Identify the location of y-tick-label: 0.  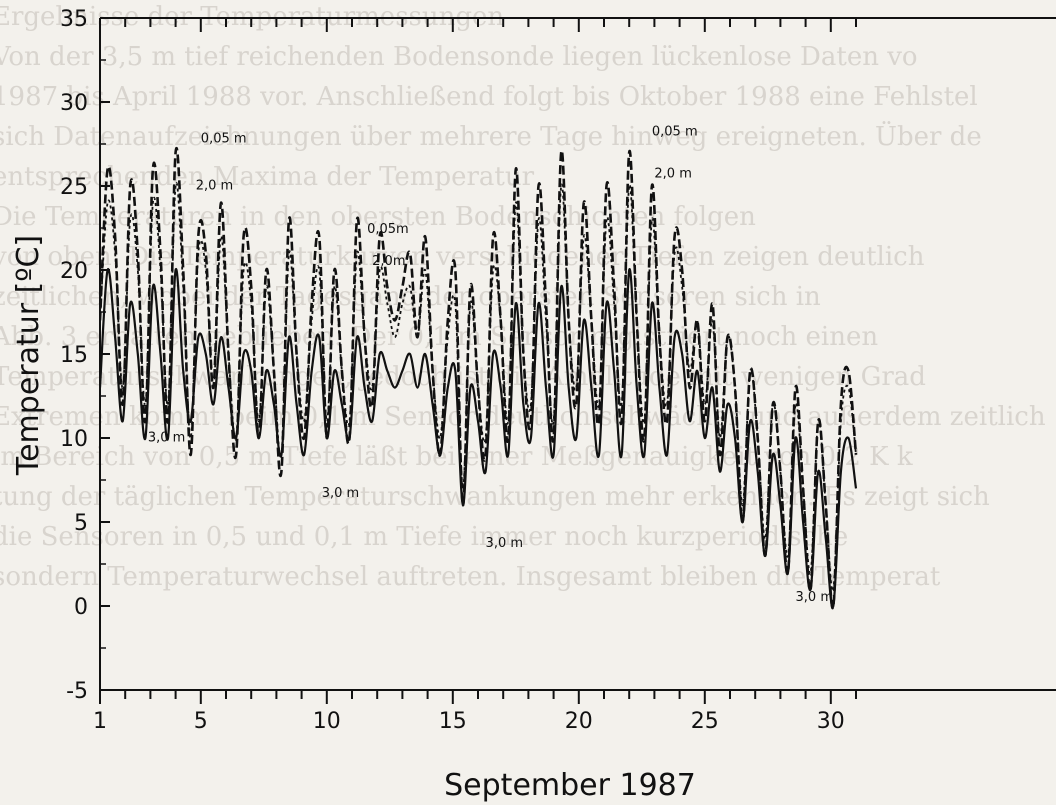
(81, 607).